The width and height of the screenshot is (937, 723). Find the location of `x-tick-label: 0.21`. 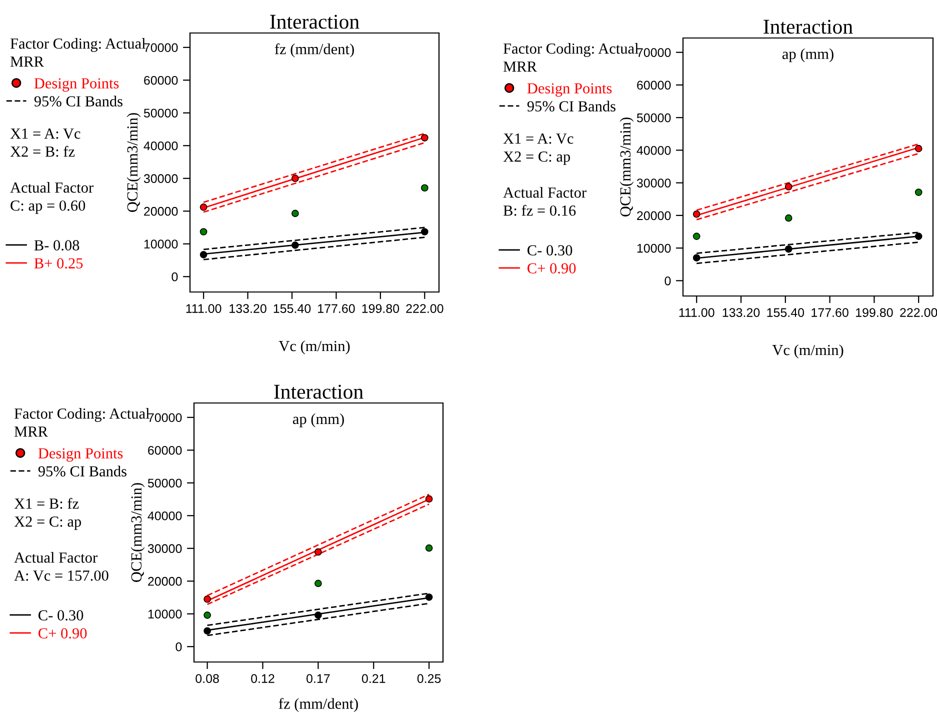

x-tick-label: 0.21 is located at coordinates (374, 678).